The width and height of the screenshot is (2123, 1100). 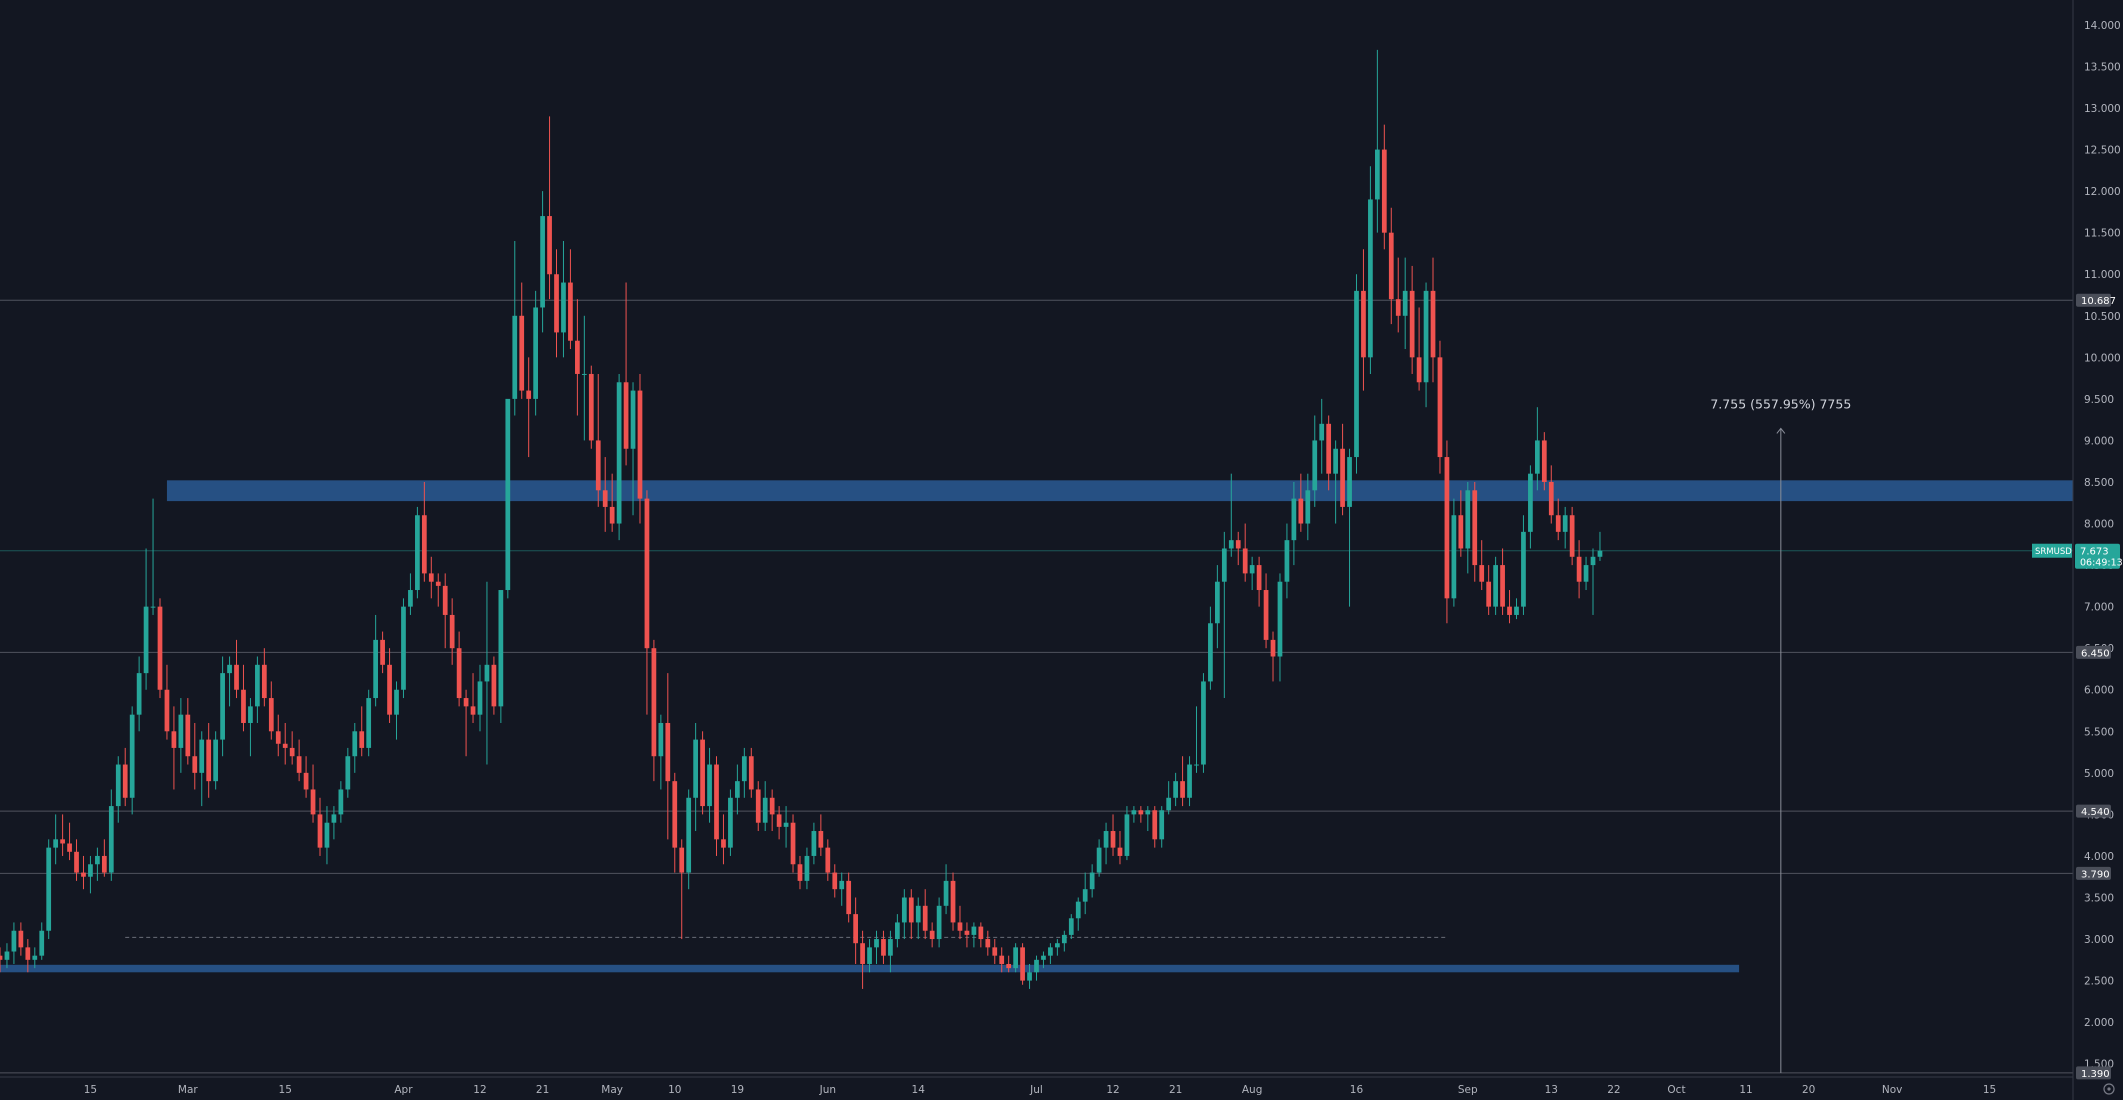 What do you see at coordinates (674, 1090) in the screenshot?
I see `time-tick-label: 10` at bounding box center [674, 1090].